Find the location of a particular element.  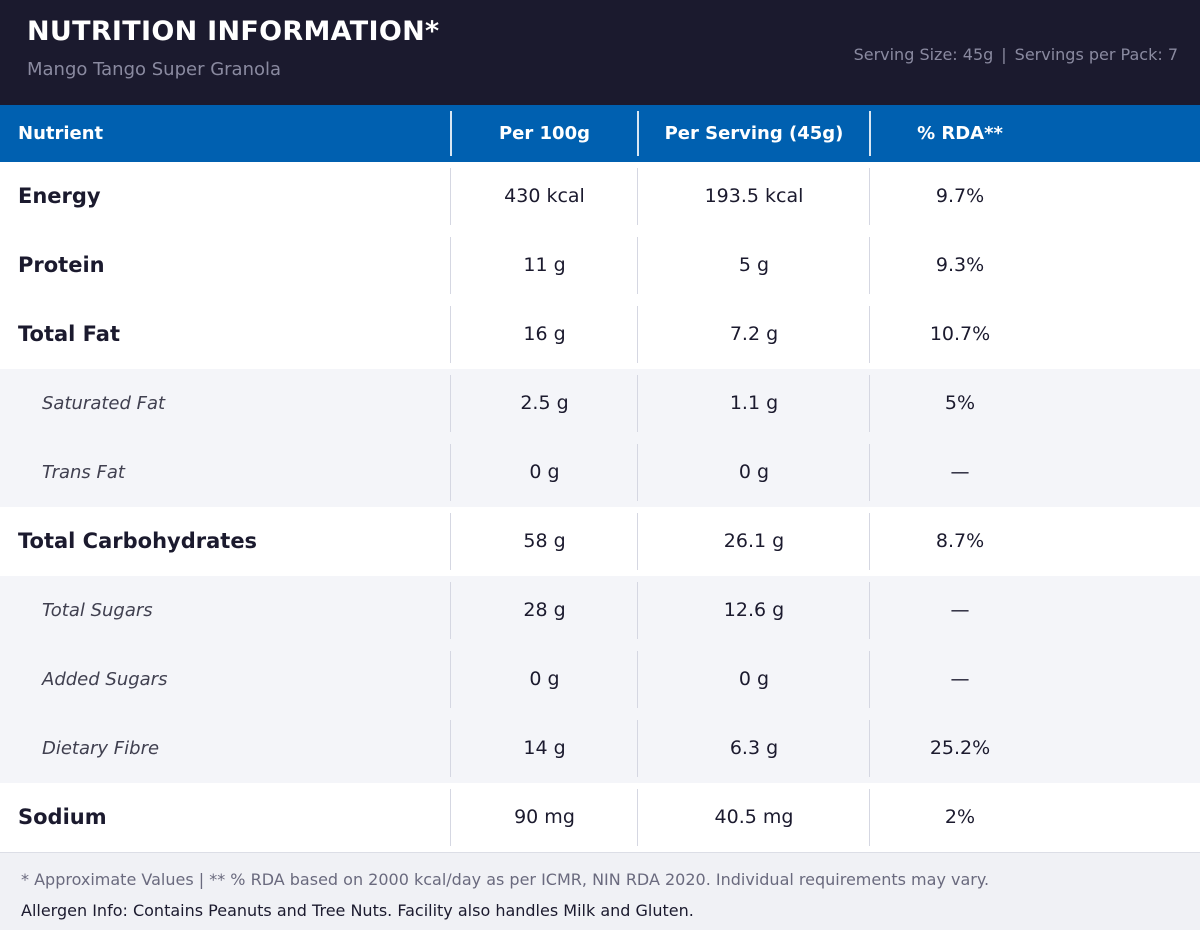

value-per-serving: 1.1 g is located at coordinates (754, 403).